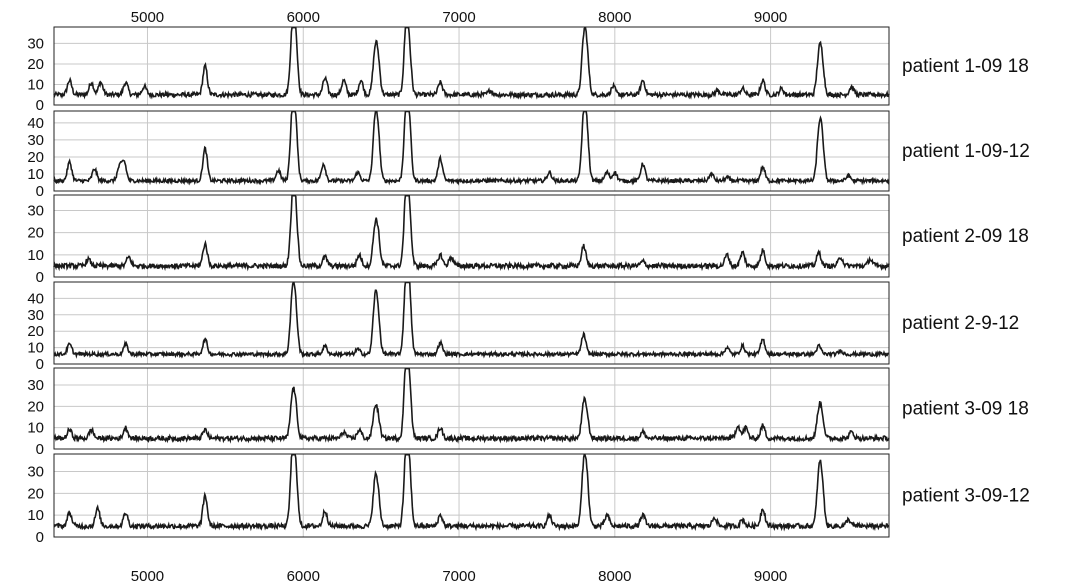  What do you see at coordinates (965, 66) in the screenshot?
I see `panel-label: patient 1-09 18` at bounding box center [965, 66].